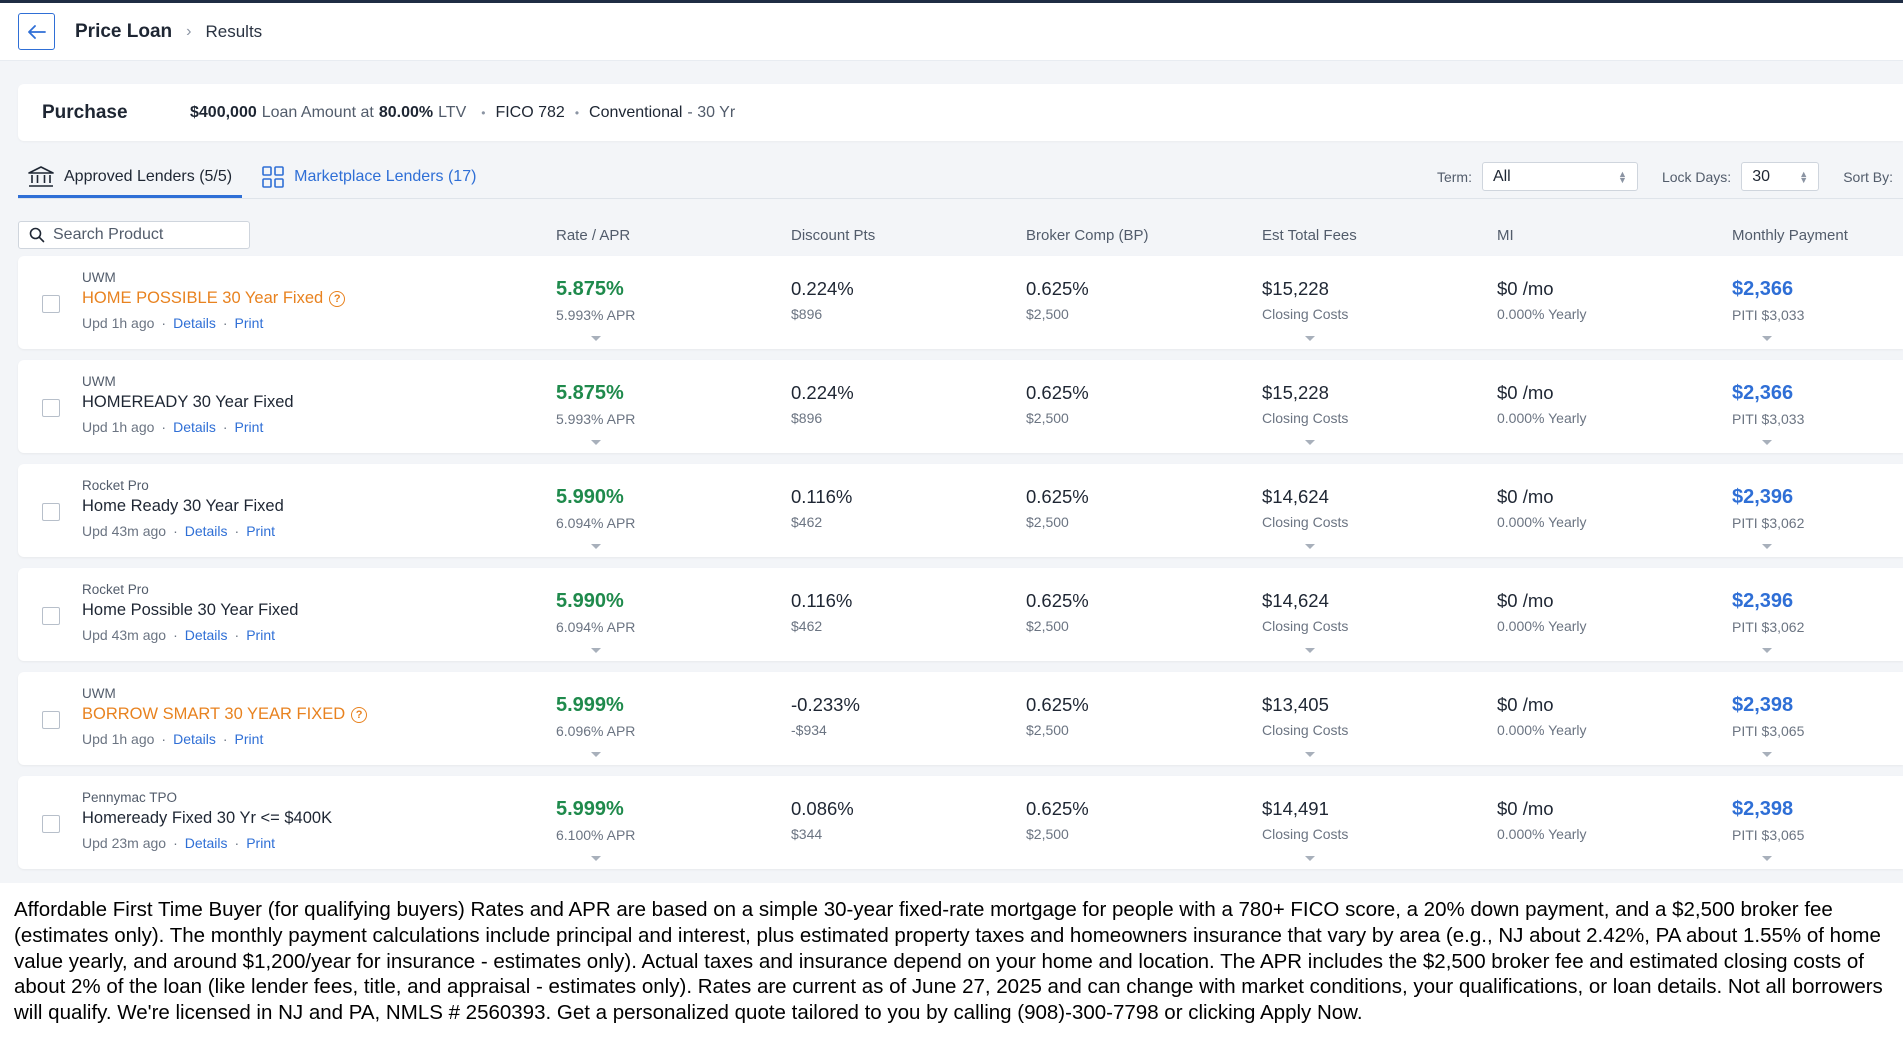 Image resolution: width=1903 pixels, height=1053 pixels. I want to click on discount-value: 0.116%, so click(822, 600).